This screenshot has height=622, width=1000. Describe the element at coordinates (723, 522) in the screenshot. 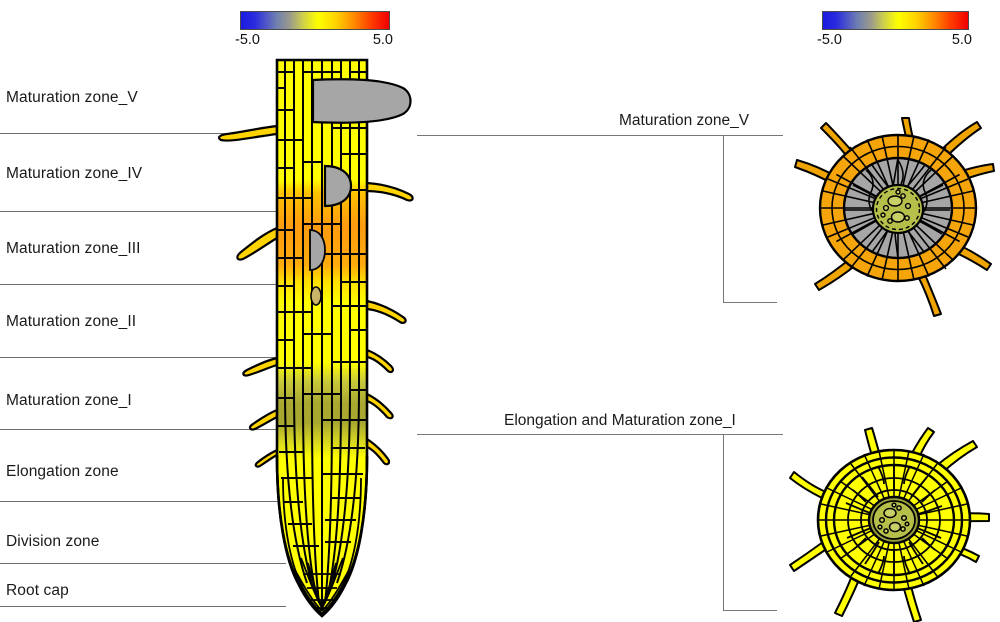

I see `cross-section-bracket-bottom` at that location.